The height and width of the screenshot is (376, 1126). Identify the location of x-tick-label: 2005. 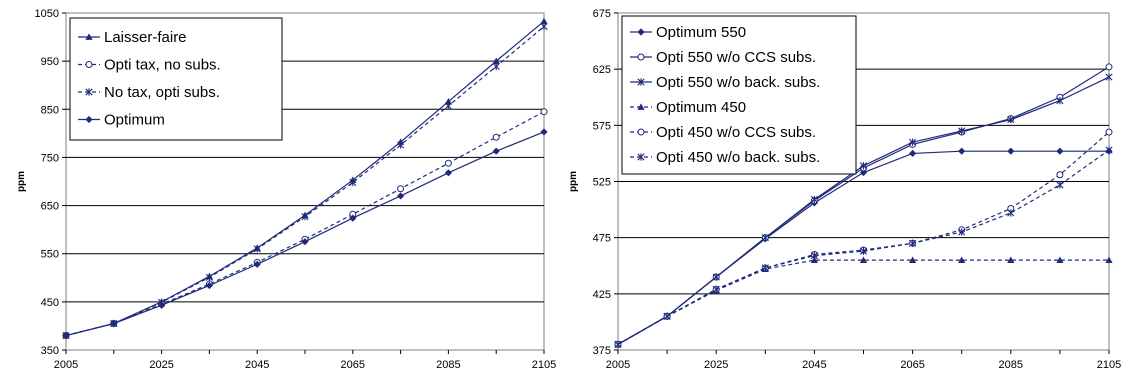
(66, 365).